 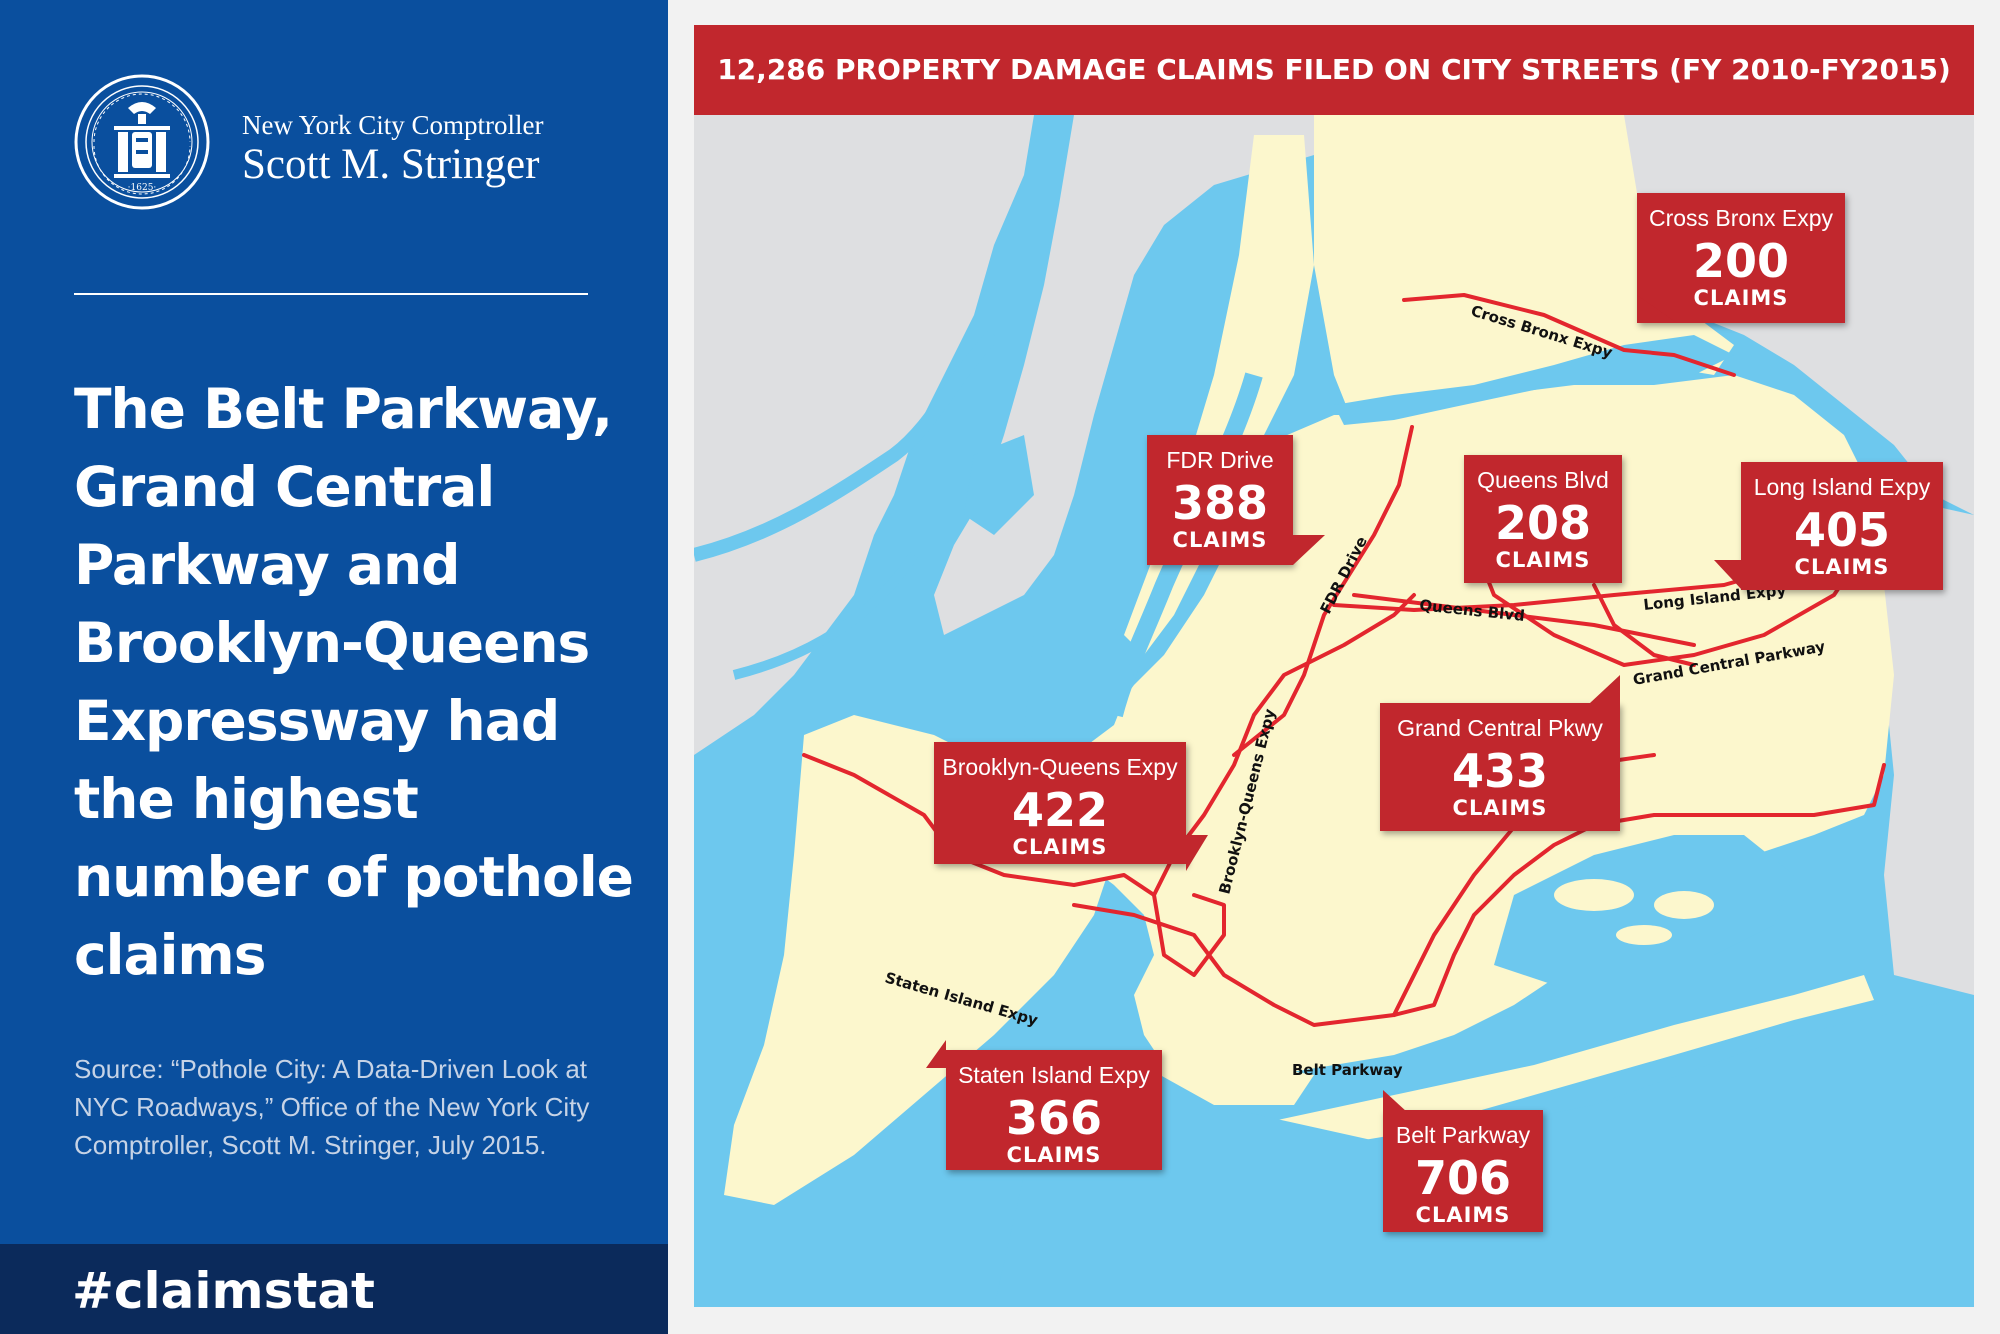 I want to click on callout-queens-blvd: Queens Blvd 208 CLAIMS, so click(x=1543, y=519).